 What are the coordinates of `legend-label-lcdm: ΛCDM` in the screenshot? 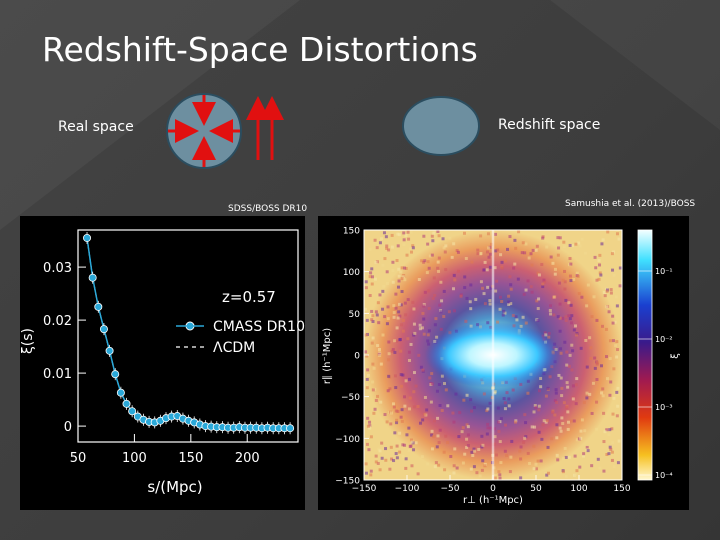 It's located at (234, 348).